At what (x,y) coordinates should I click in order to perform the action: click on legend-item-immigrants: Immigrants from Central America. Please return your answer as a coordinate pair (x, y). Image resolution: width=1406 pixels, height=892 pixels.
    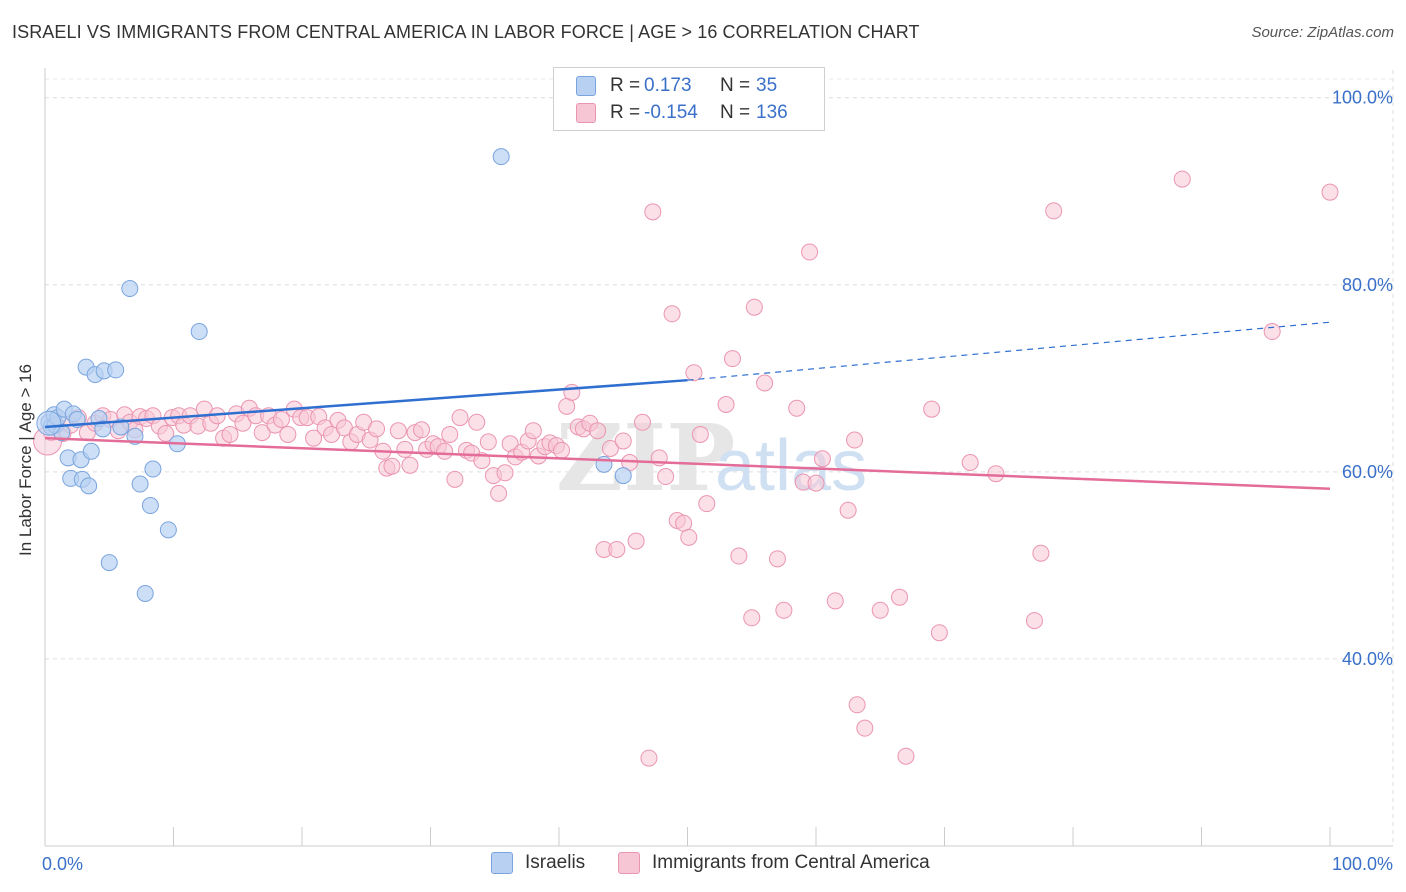
    Looking at the image, I should click on (774, 863).